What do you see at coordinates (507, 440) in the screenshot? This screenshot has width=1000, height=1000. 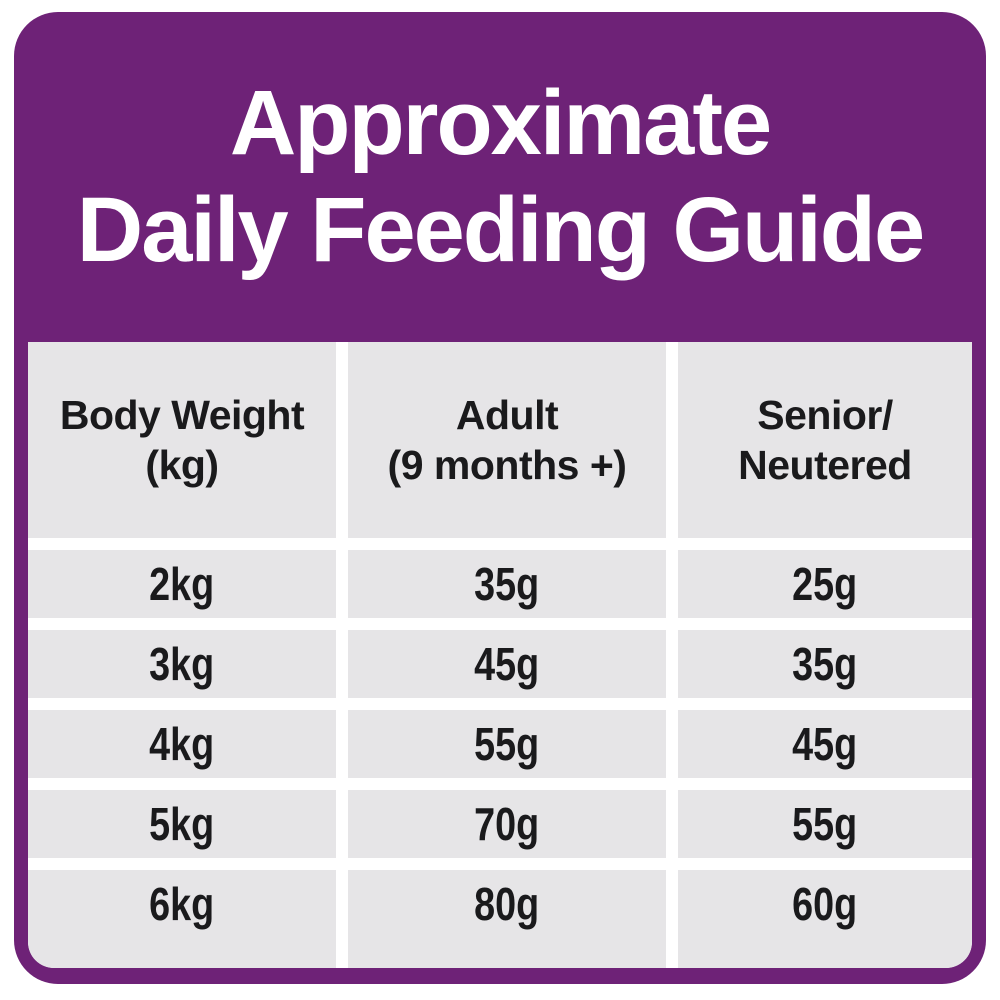 I see `column-header-adult: Adult (9 months +)` at bounding box center [507, 440].